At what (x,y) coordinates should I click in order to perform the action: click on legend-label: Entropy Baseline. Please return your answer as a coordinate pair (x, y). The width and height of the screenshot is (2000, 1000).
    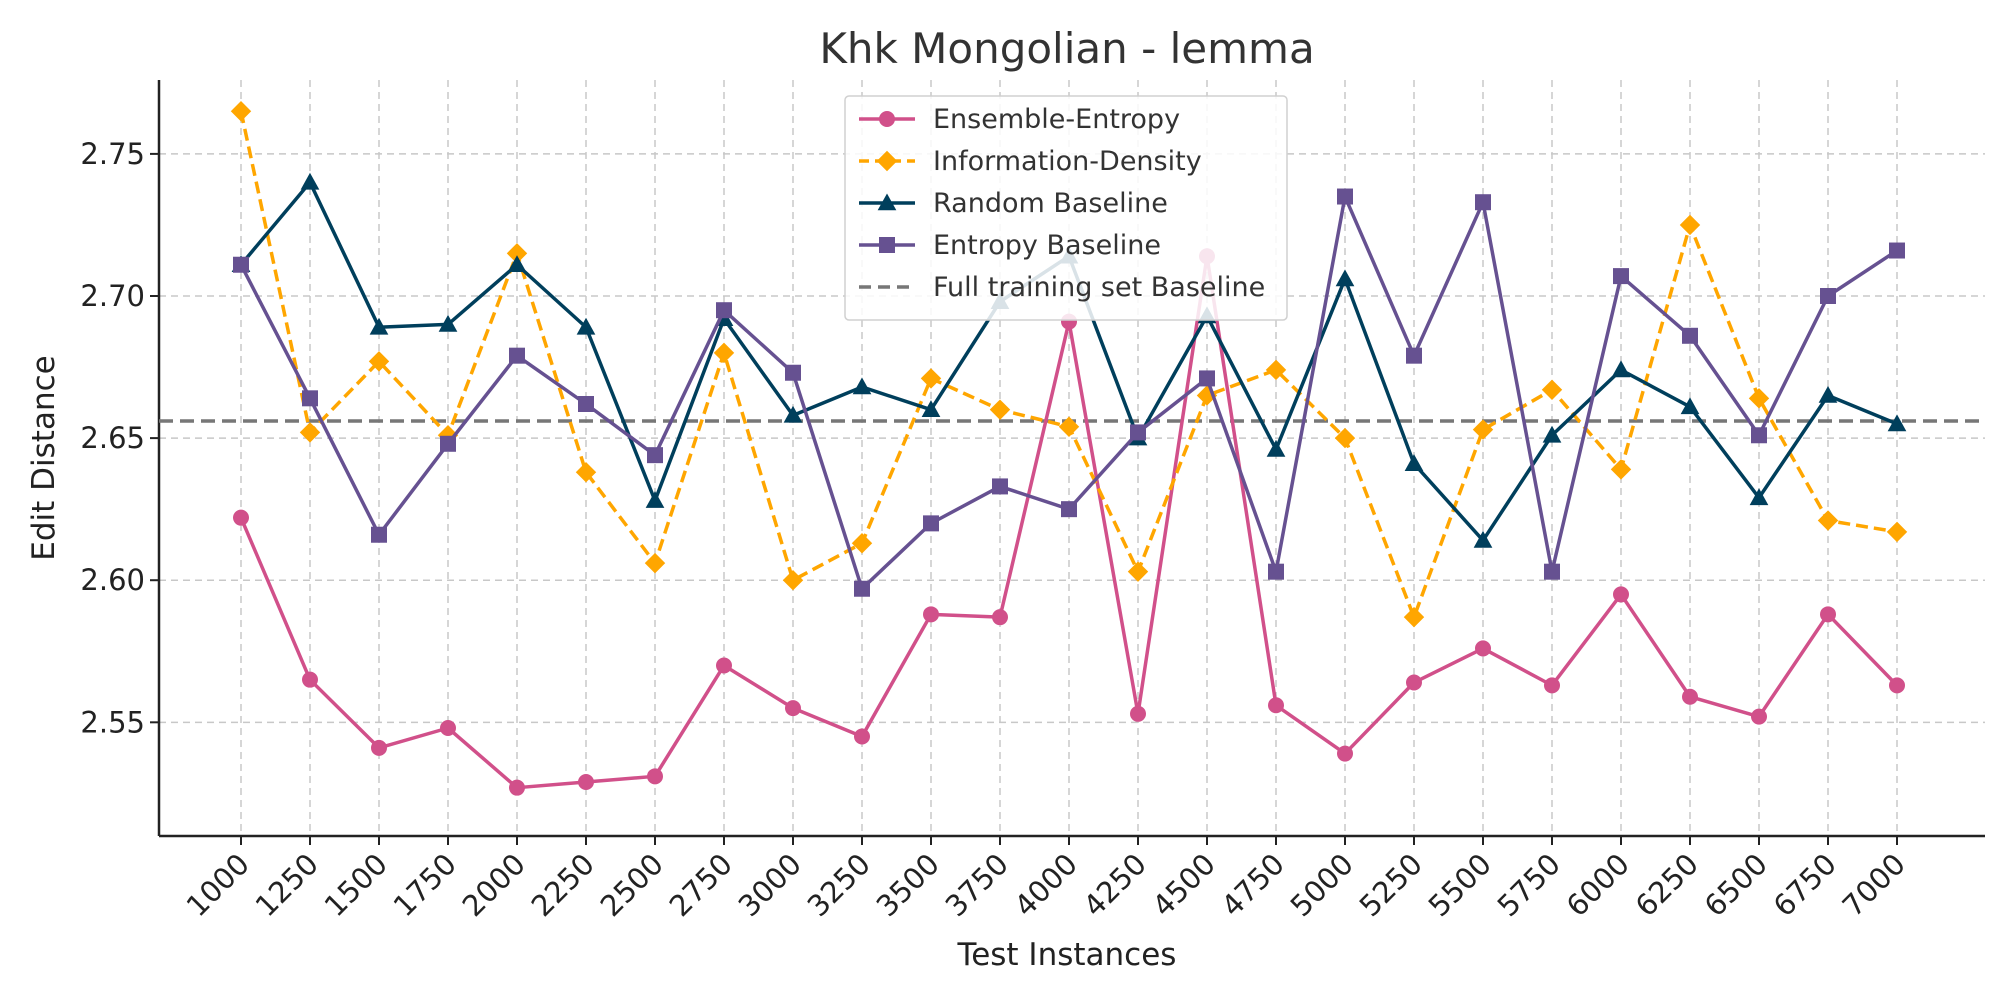
    Looking at the image, I should click on (1047, 245).